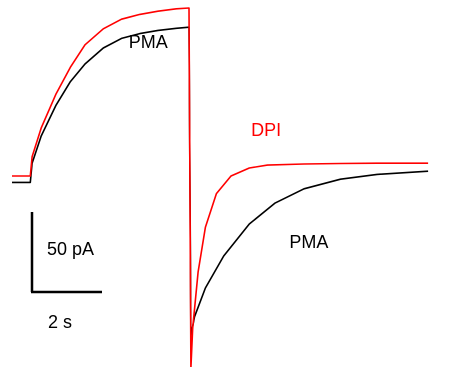  Describe the element at coordinates (210, 2) in the screenshot. I see `trace-label-dpi-1: DPI` at that location.